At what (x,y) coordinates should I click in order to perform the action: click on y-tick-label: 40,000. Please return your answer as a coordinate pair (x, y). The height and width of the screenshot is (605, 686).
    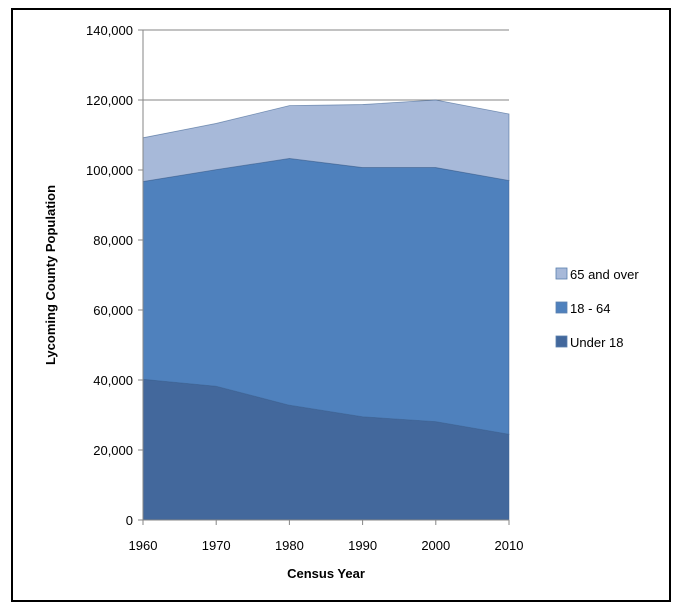
    Looking at the image, I should click on (113, 380).